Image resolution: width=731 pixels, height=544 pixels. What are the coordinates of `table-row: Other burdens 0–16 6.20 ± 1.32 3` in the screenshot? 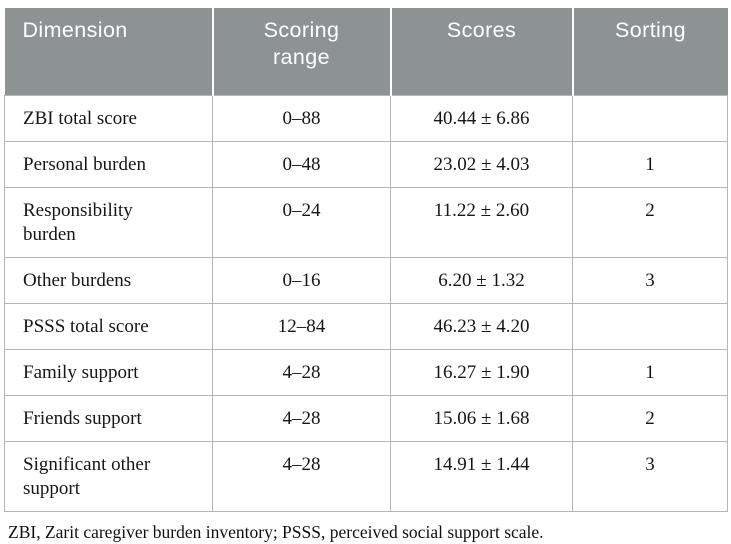 It's located at (366, 280).